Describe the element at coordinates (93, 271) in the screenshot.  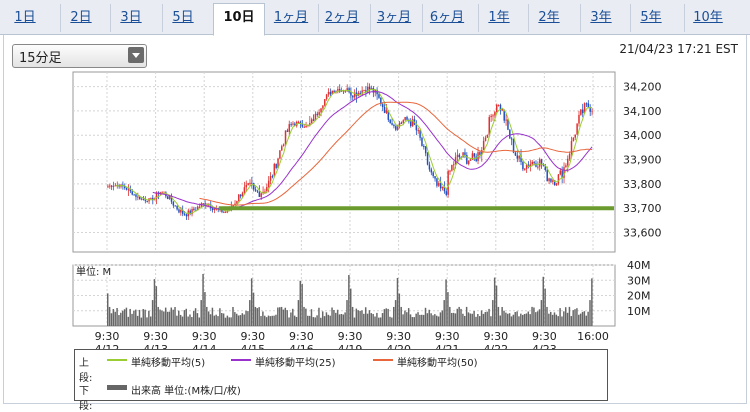
I see `volume-unit-label: 単位: M` at that location.